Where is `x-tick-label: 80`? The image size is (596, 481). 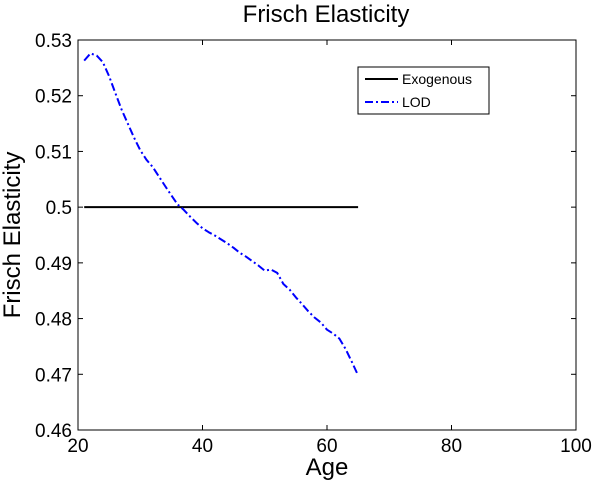
x-tick-label: 80 is located at coordinates (451, 446).